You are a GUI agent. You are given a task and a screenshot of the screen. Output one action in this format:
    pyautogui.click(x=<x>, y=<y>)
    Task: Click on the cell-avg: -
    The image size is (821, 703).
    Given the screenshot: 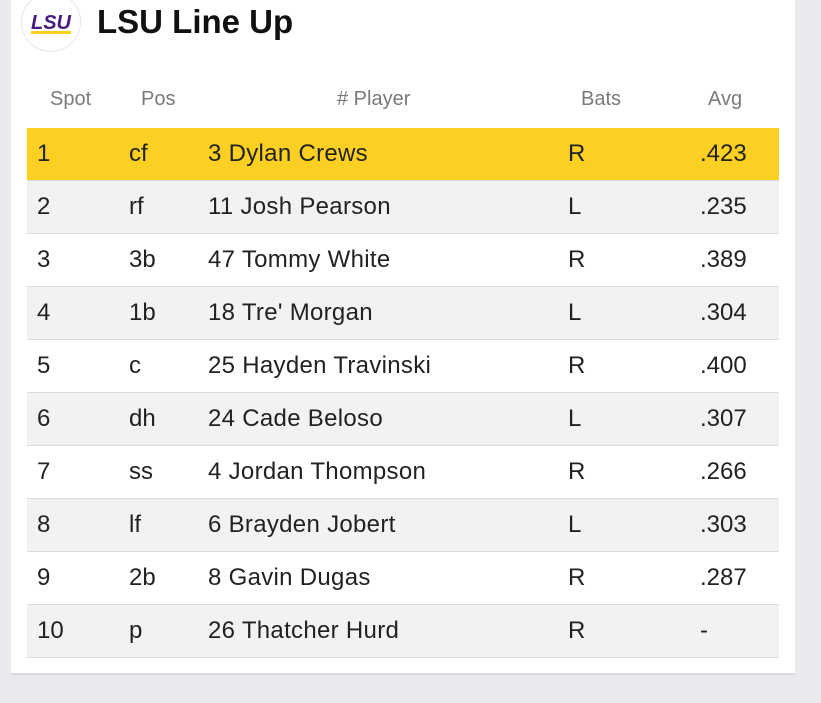 What is the action you would take?
    pyautogui.click(x=704, y=630)
    